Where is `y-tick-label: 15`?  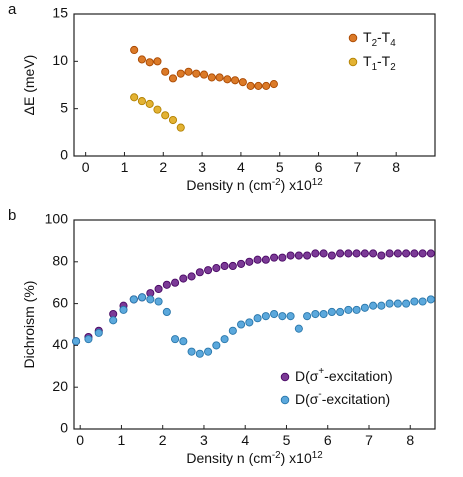 y-tick-label: 15 is located at coordinates (60, 13).